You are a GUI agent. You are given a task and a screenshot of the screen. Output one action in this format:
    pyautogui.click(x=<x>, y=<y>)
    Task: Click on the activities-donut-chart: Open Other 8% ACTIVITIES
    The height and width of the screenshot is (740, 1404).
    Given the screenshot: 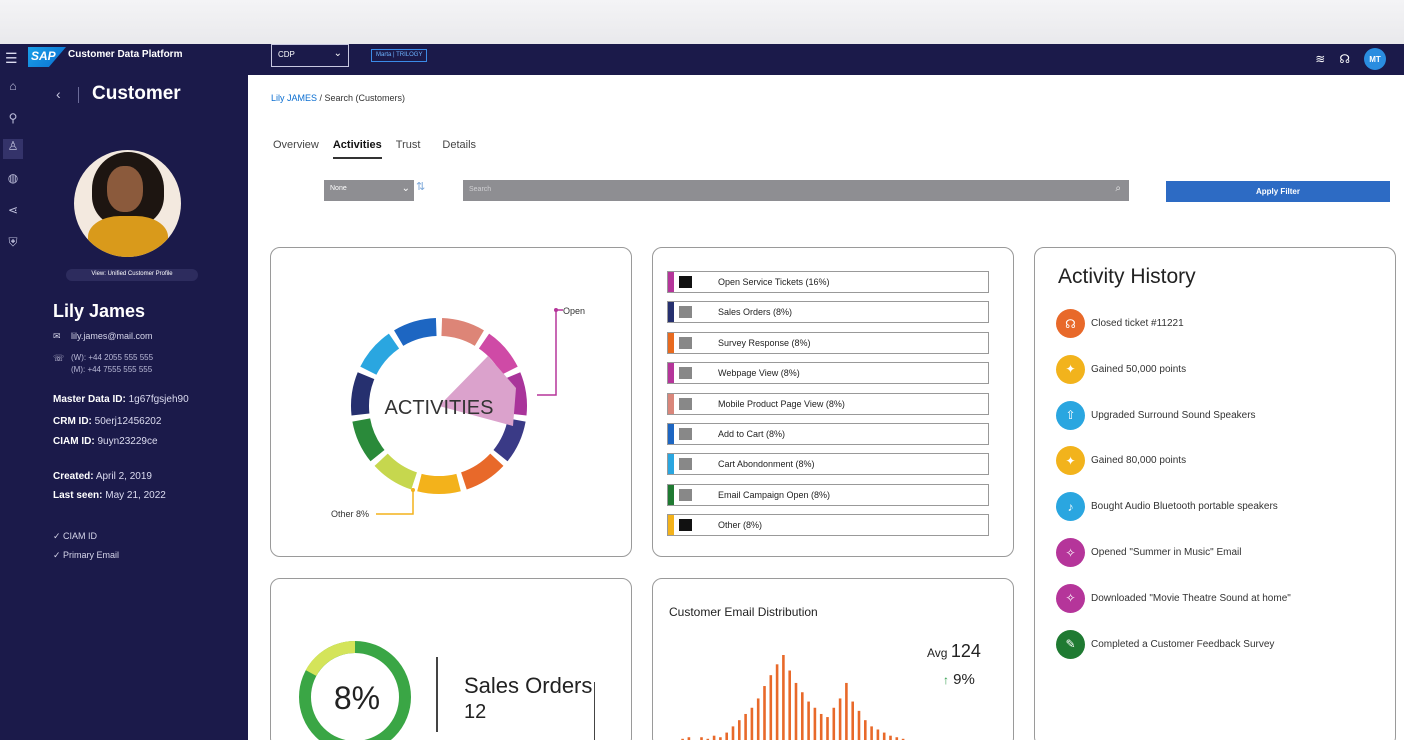 What is the action you would take?
    pyautogui.click(x=458, y=412)
    